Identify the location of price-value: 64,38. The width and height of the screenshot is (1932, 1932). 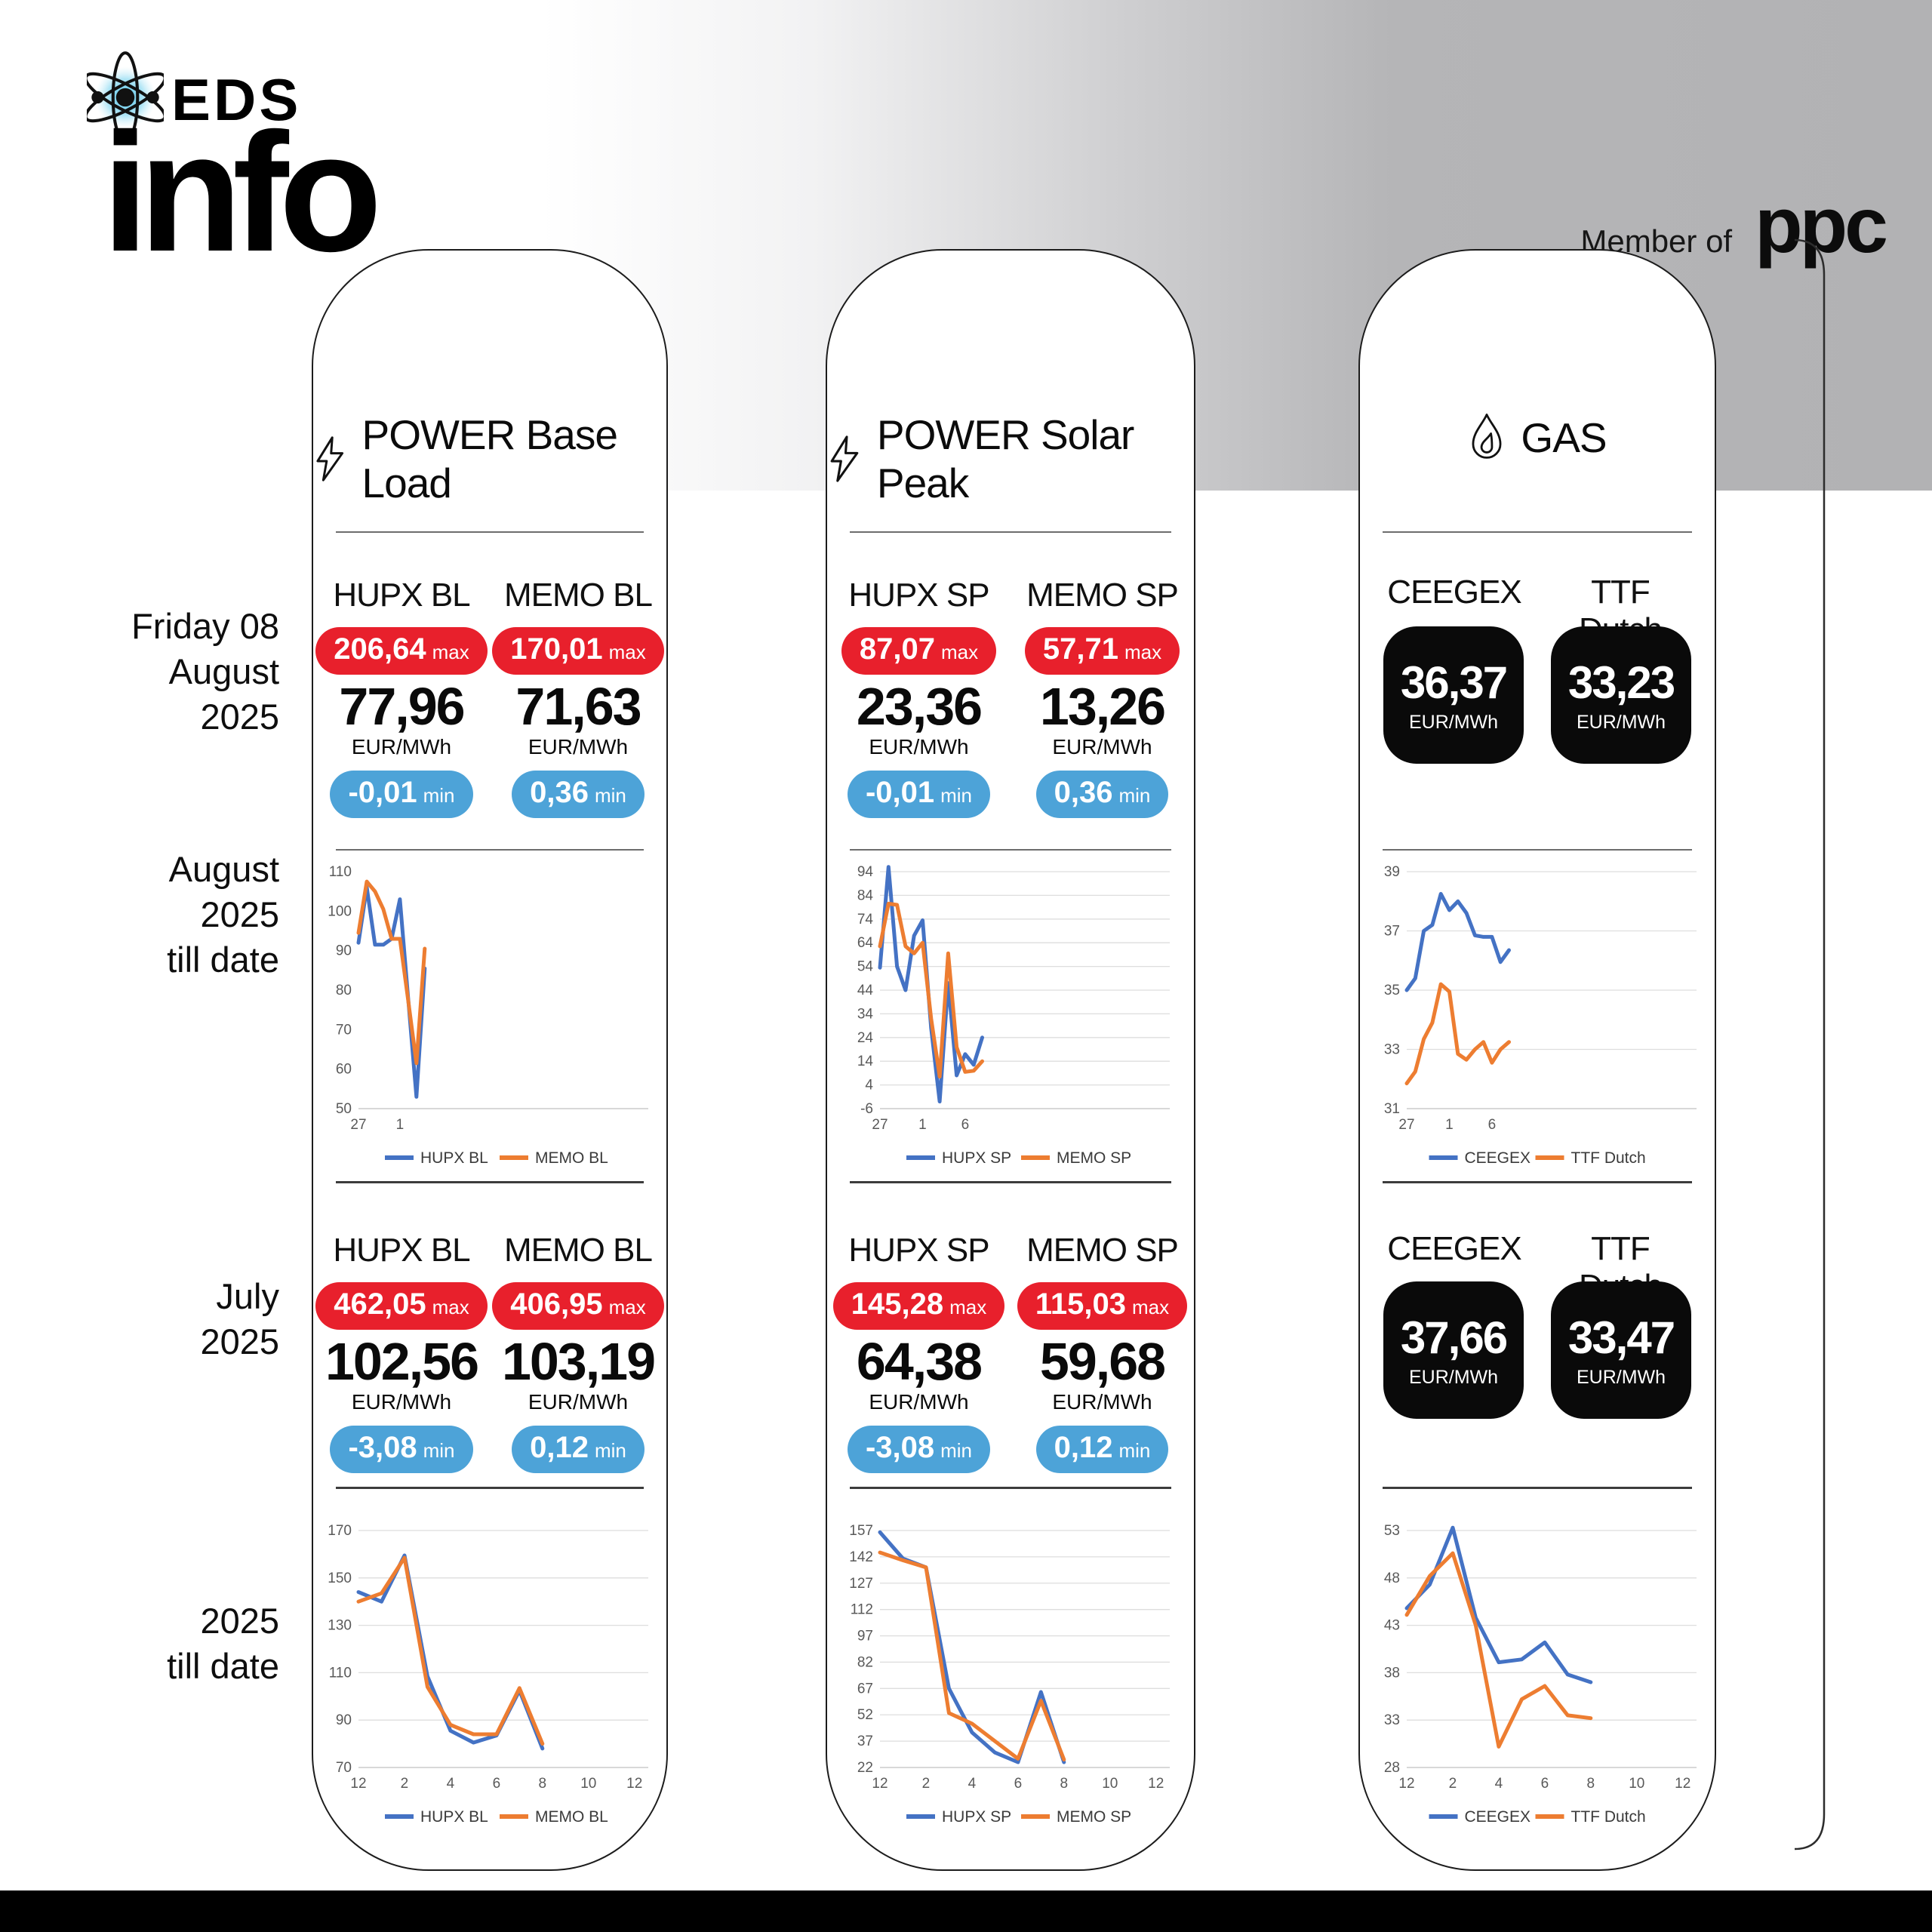
(919, 1361).